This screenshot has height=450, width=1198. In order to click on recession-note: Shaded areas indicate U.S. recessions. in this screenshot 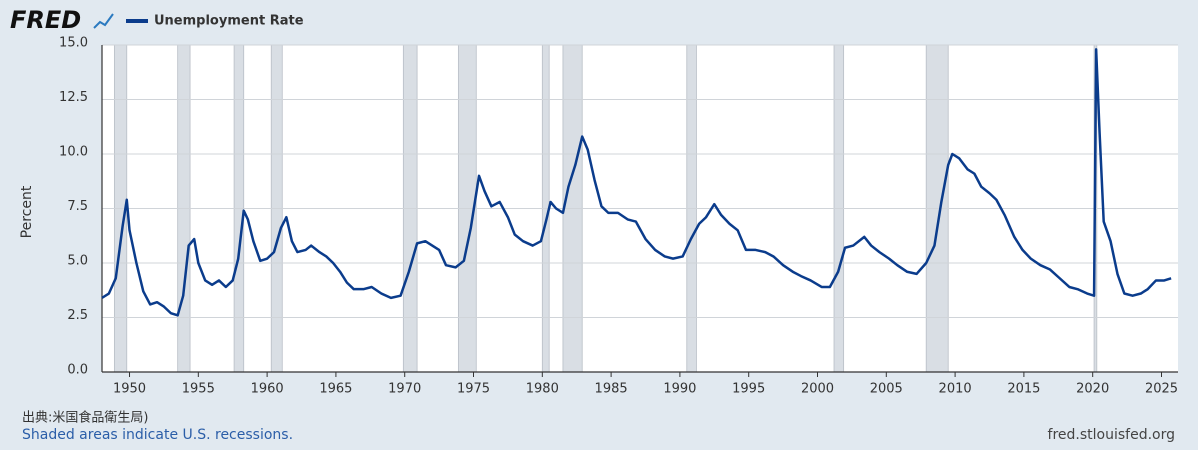, I will do `click(157, 435)`.